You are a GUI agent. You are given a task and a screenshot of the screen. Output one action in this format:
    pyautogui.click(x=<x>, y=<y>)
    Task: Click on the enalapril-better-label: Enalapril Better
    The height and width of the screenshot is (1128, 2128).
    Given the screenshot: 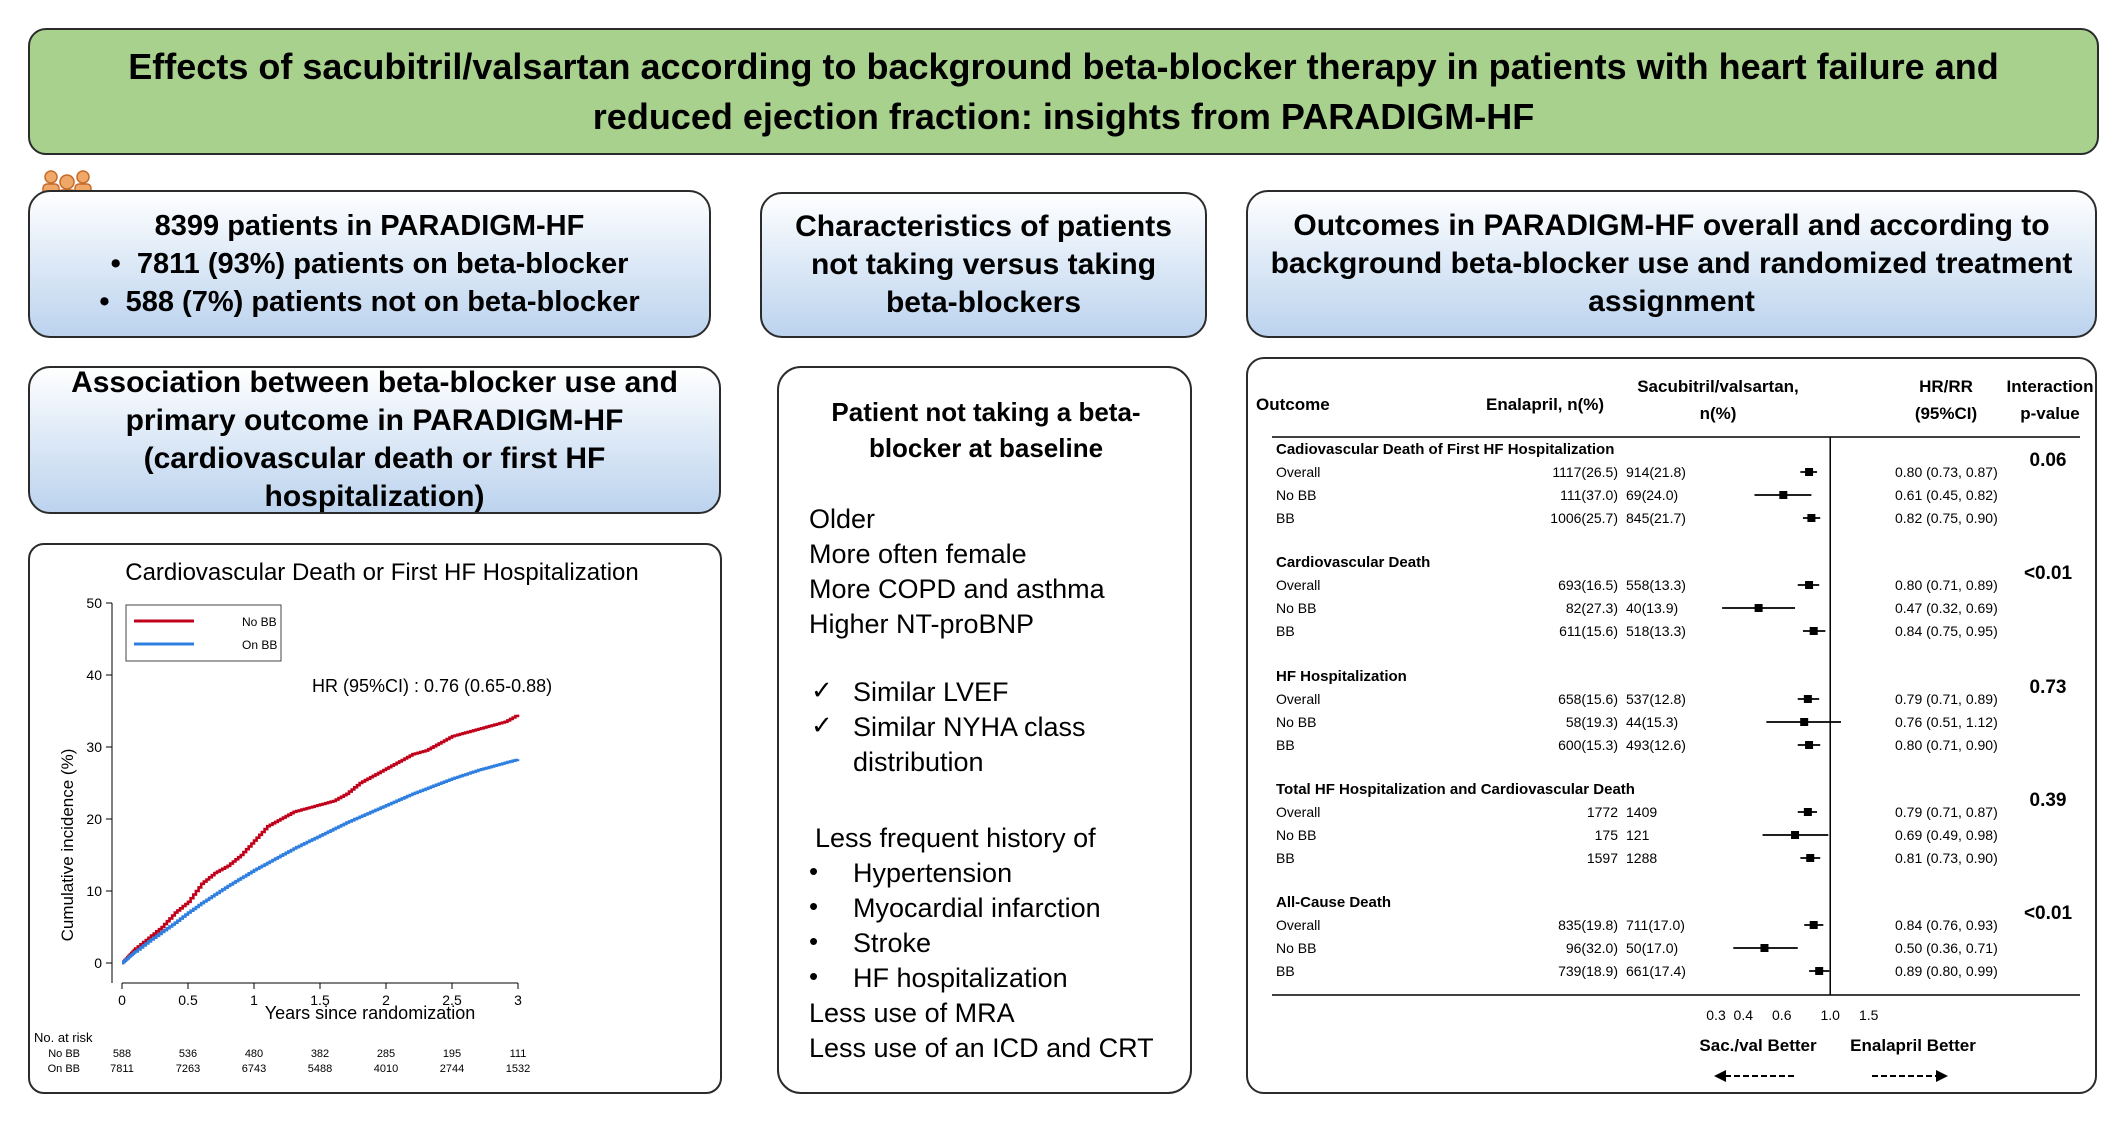 What is the action you would take?
    pyautogui.click(x=1913, y=1045)
    